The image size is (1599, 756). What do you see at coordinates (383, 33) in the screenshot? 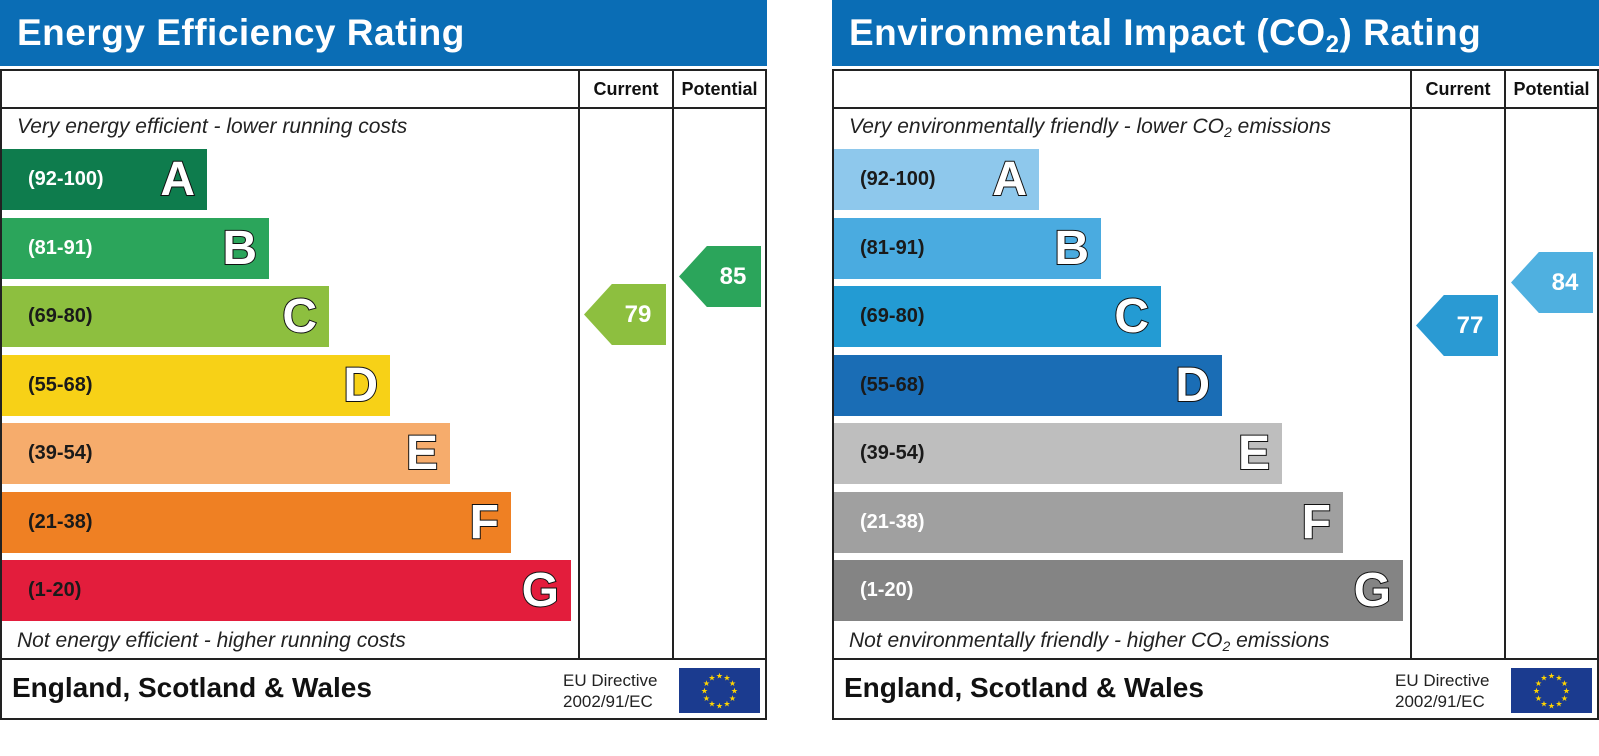
I see `chart-title: Energy Efficiency Rating` at bounding box center [383, 33].